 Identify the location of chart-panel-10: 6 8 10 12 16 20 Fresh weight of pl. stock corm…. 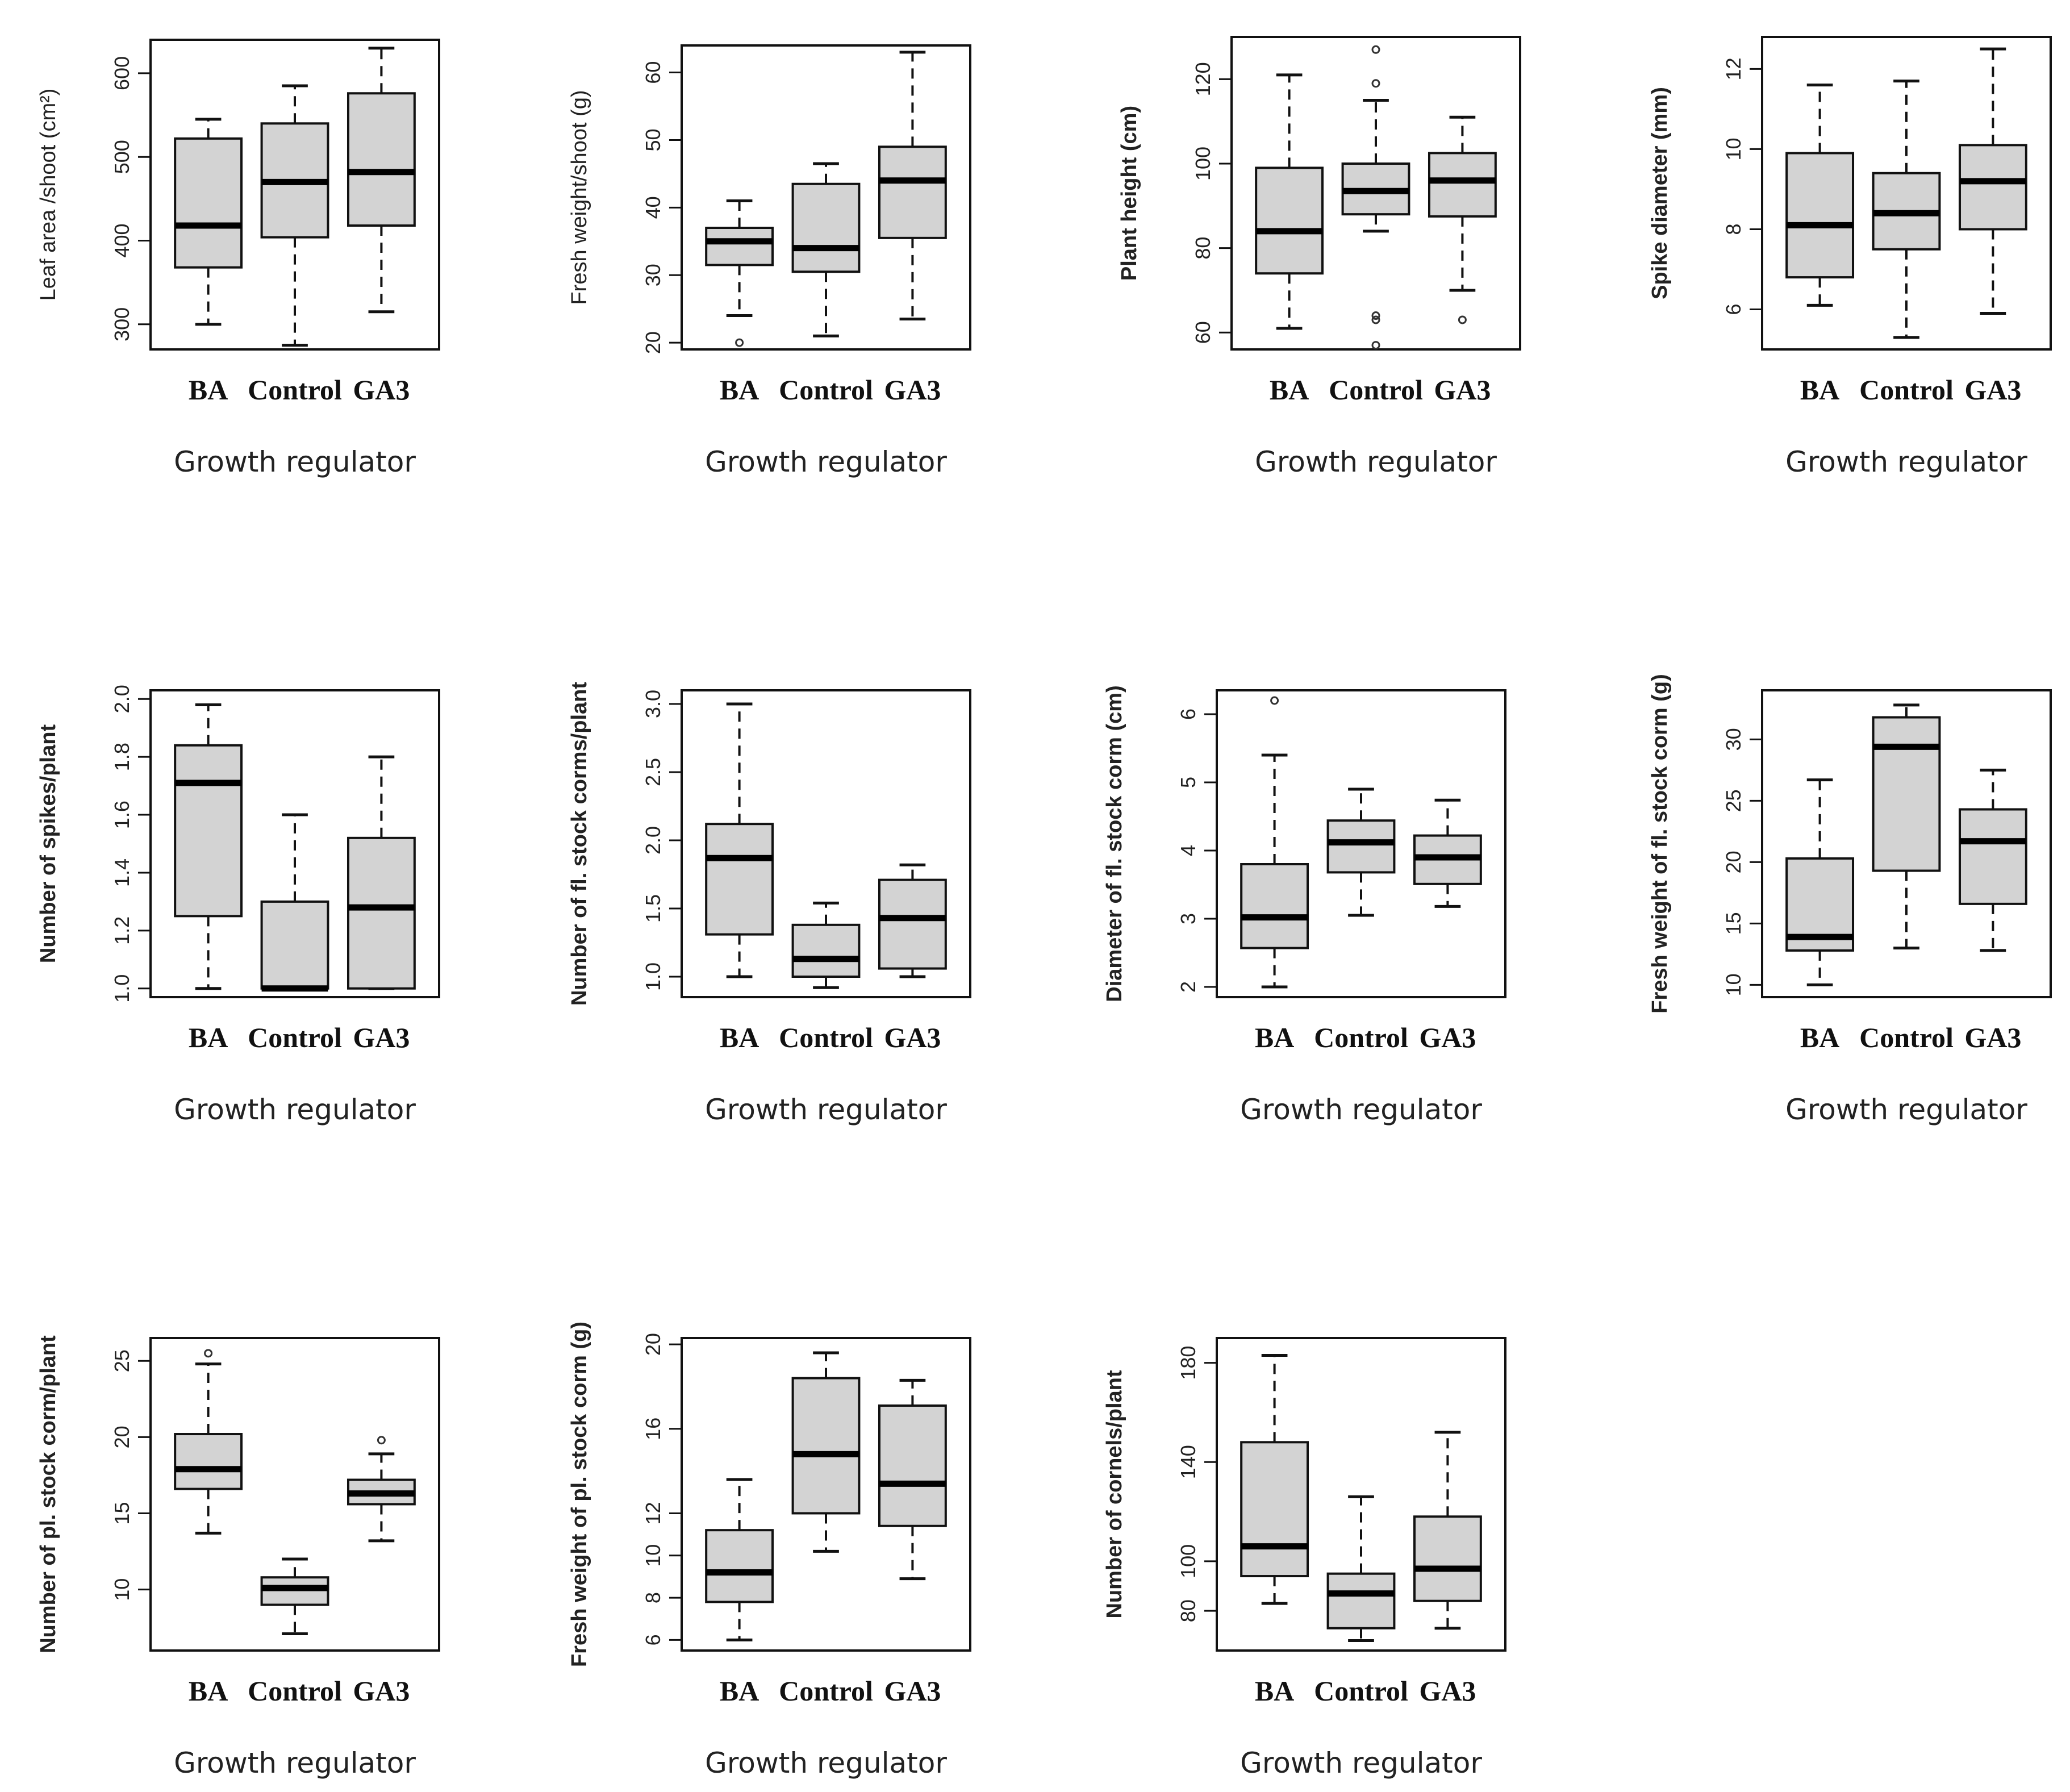
(769, 1551).